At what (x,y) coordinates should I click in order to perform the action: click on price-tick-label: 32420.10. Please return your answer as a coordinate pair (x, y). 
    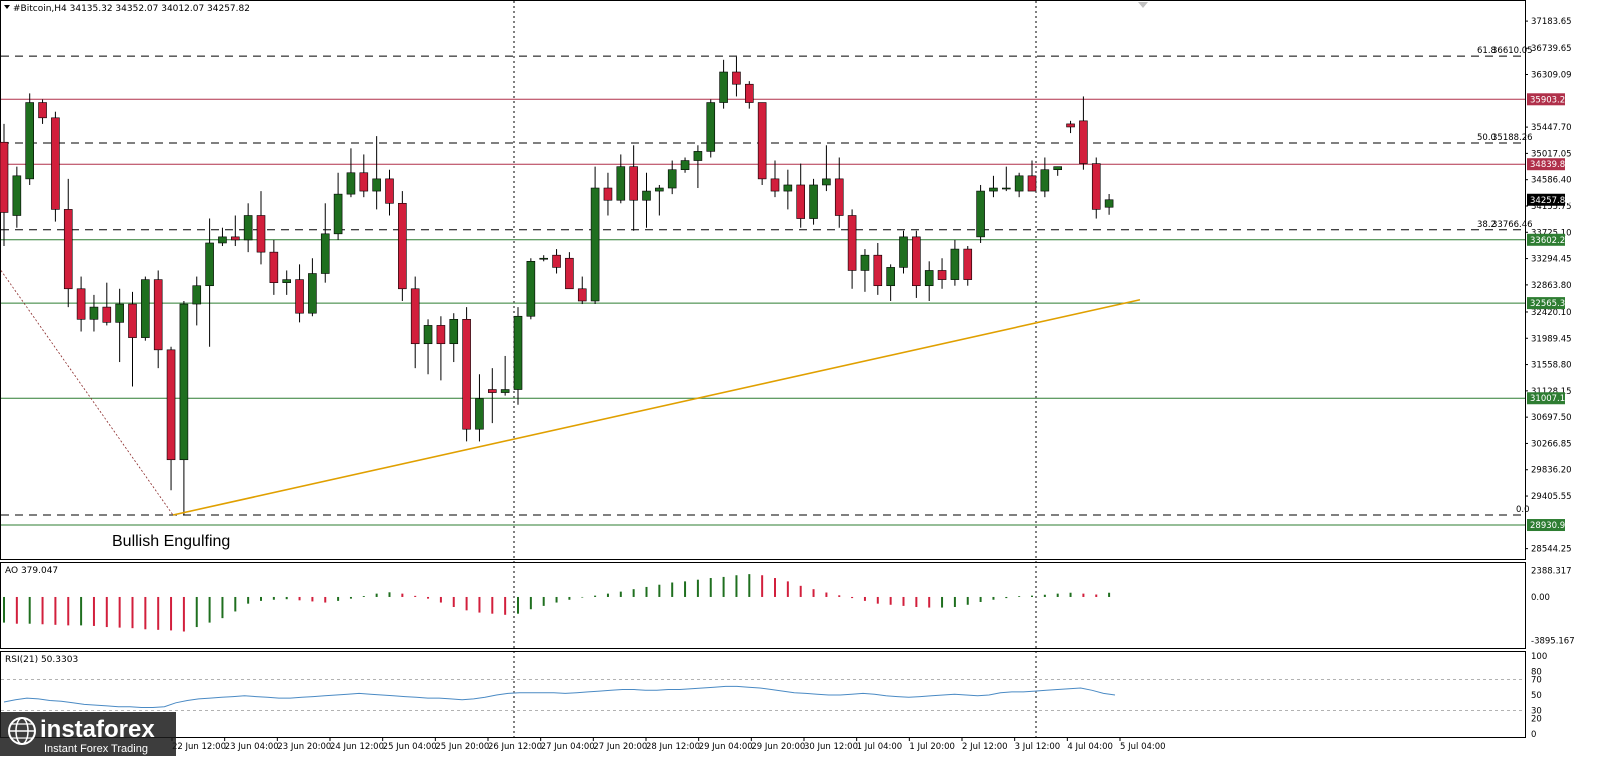
    Looking at the image, I should click on (1551, 313).